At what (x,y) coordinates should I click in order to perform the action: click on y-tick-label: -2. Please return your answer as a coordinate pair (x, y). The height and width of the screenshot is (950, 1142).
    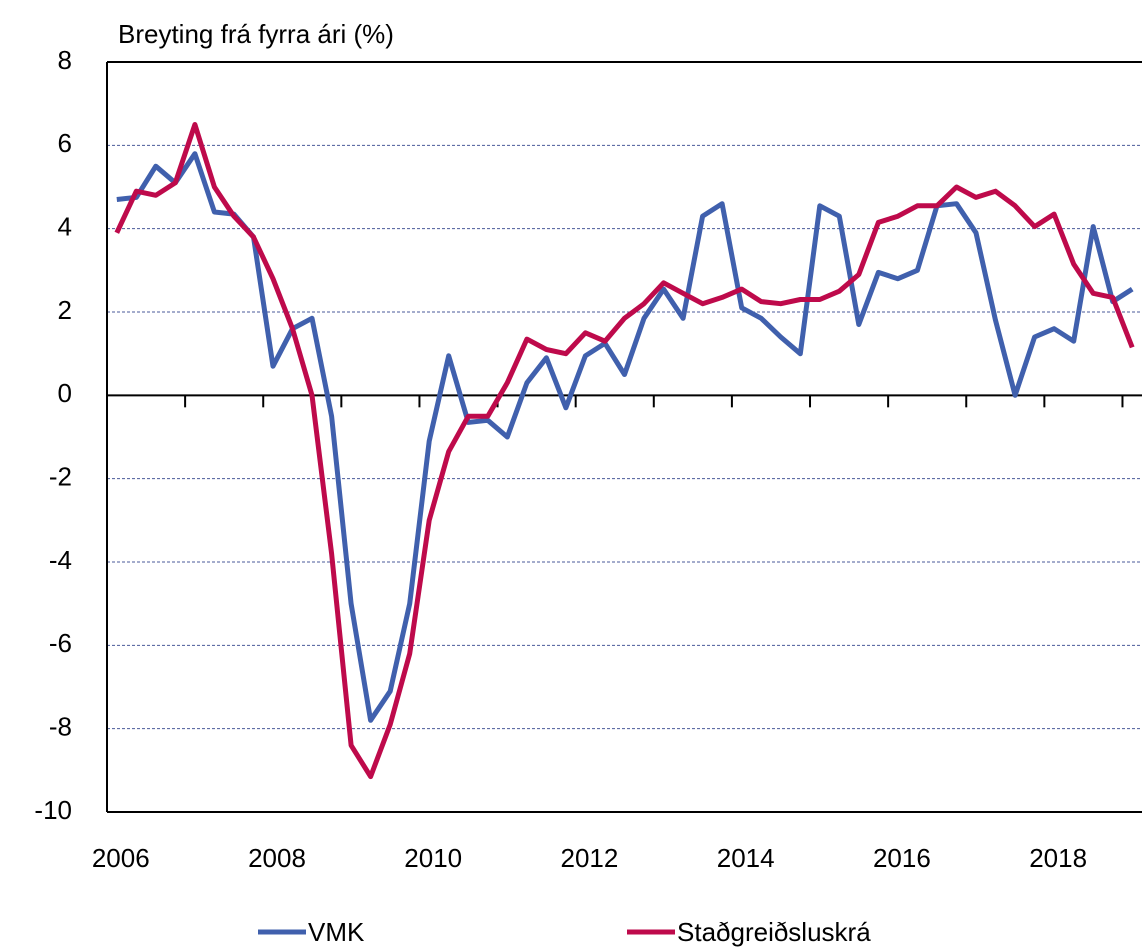
    Looking at the image, I should click on (60, 477).